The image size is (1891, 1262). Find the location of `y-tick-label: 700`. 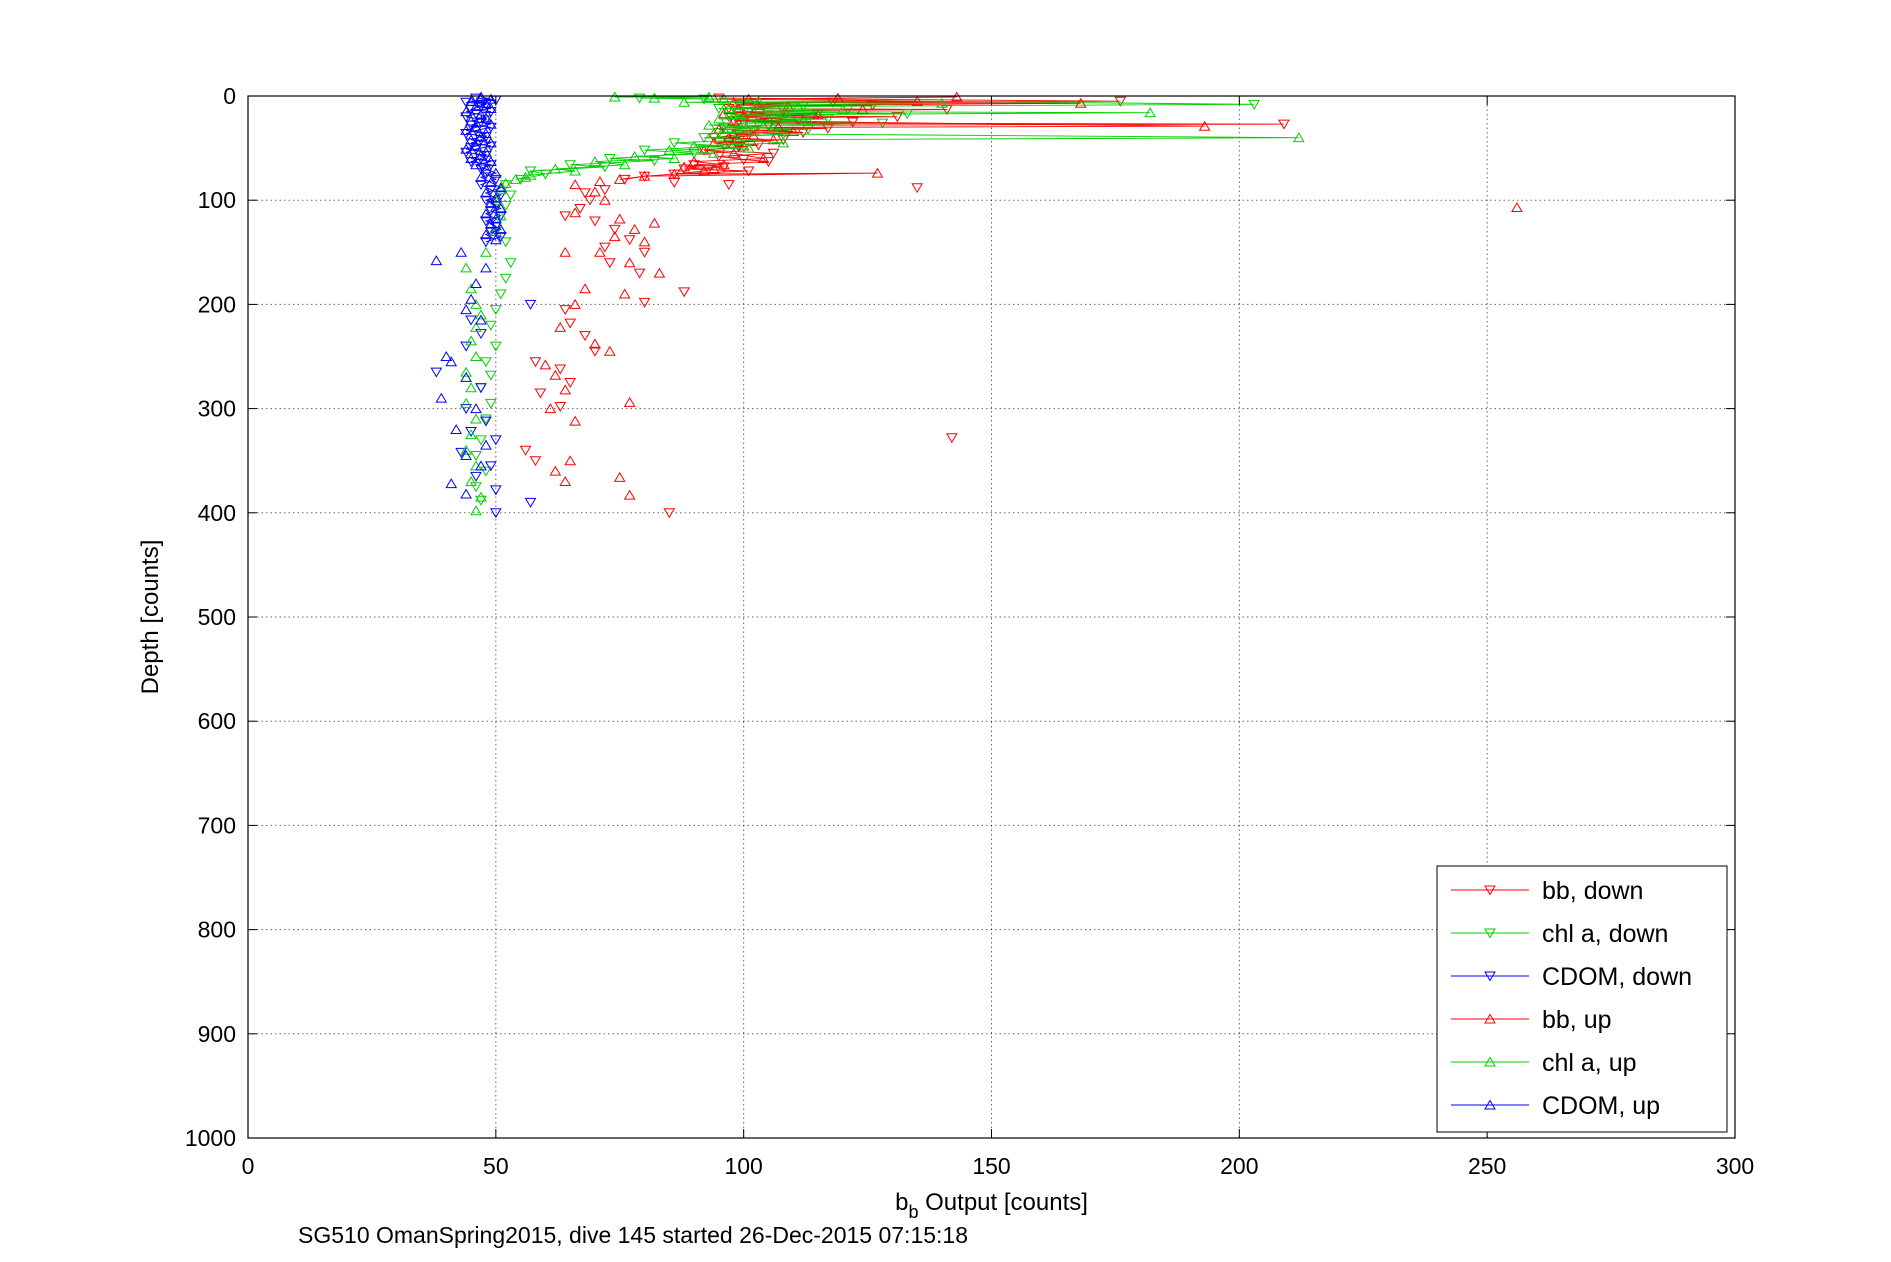

y-tick-label: 700 is located at coordinates (217, 825).